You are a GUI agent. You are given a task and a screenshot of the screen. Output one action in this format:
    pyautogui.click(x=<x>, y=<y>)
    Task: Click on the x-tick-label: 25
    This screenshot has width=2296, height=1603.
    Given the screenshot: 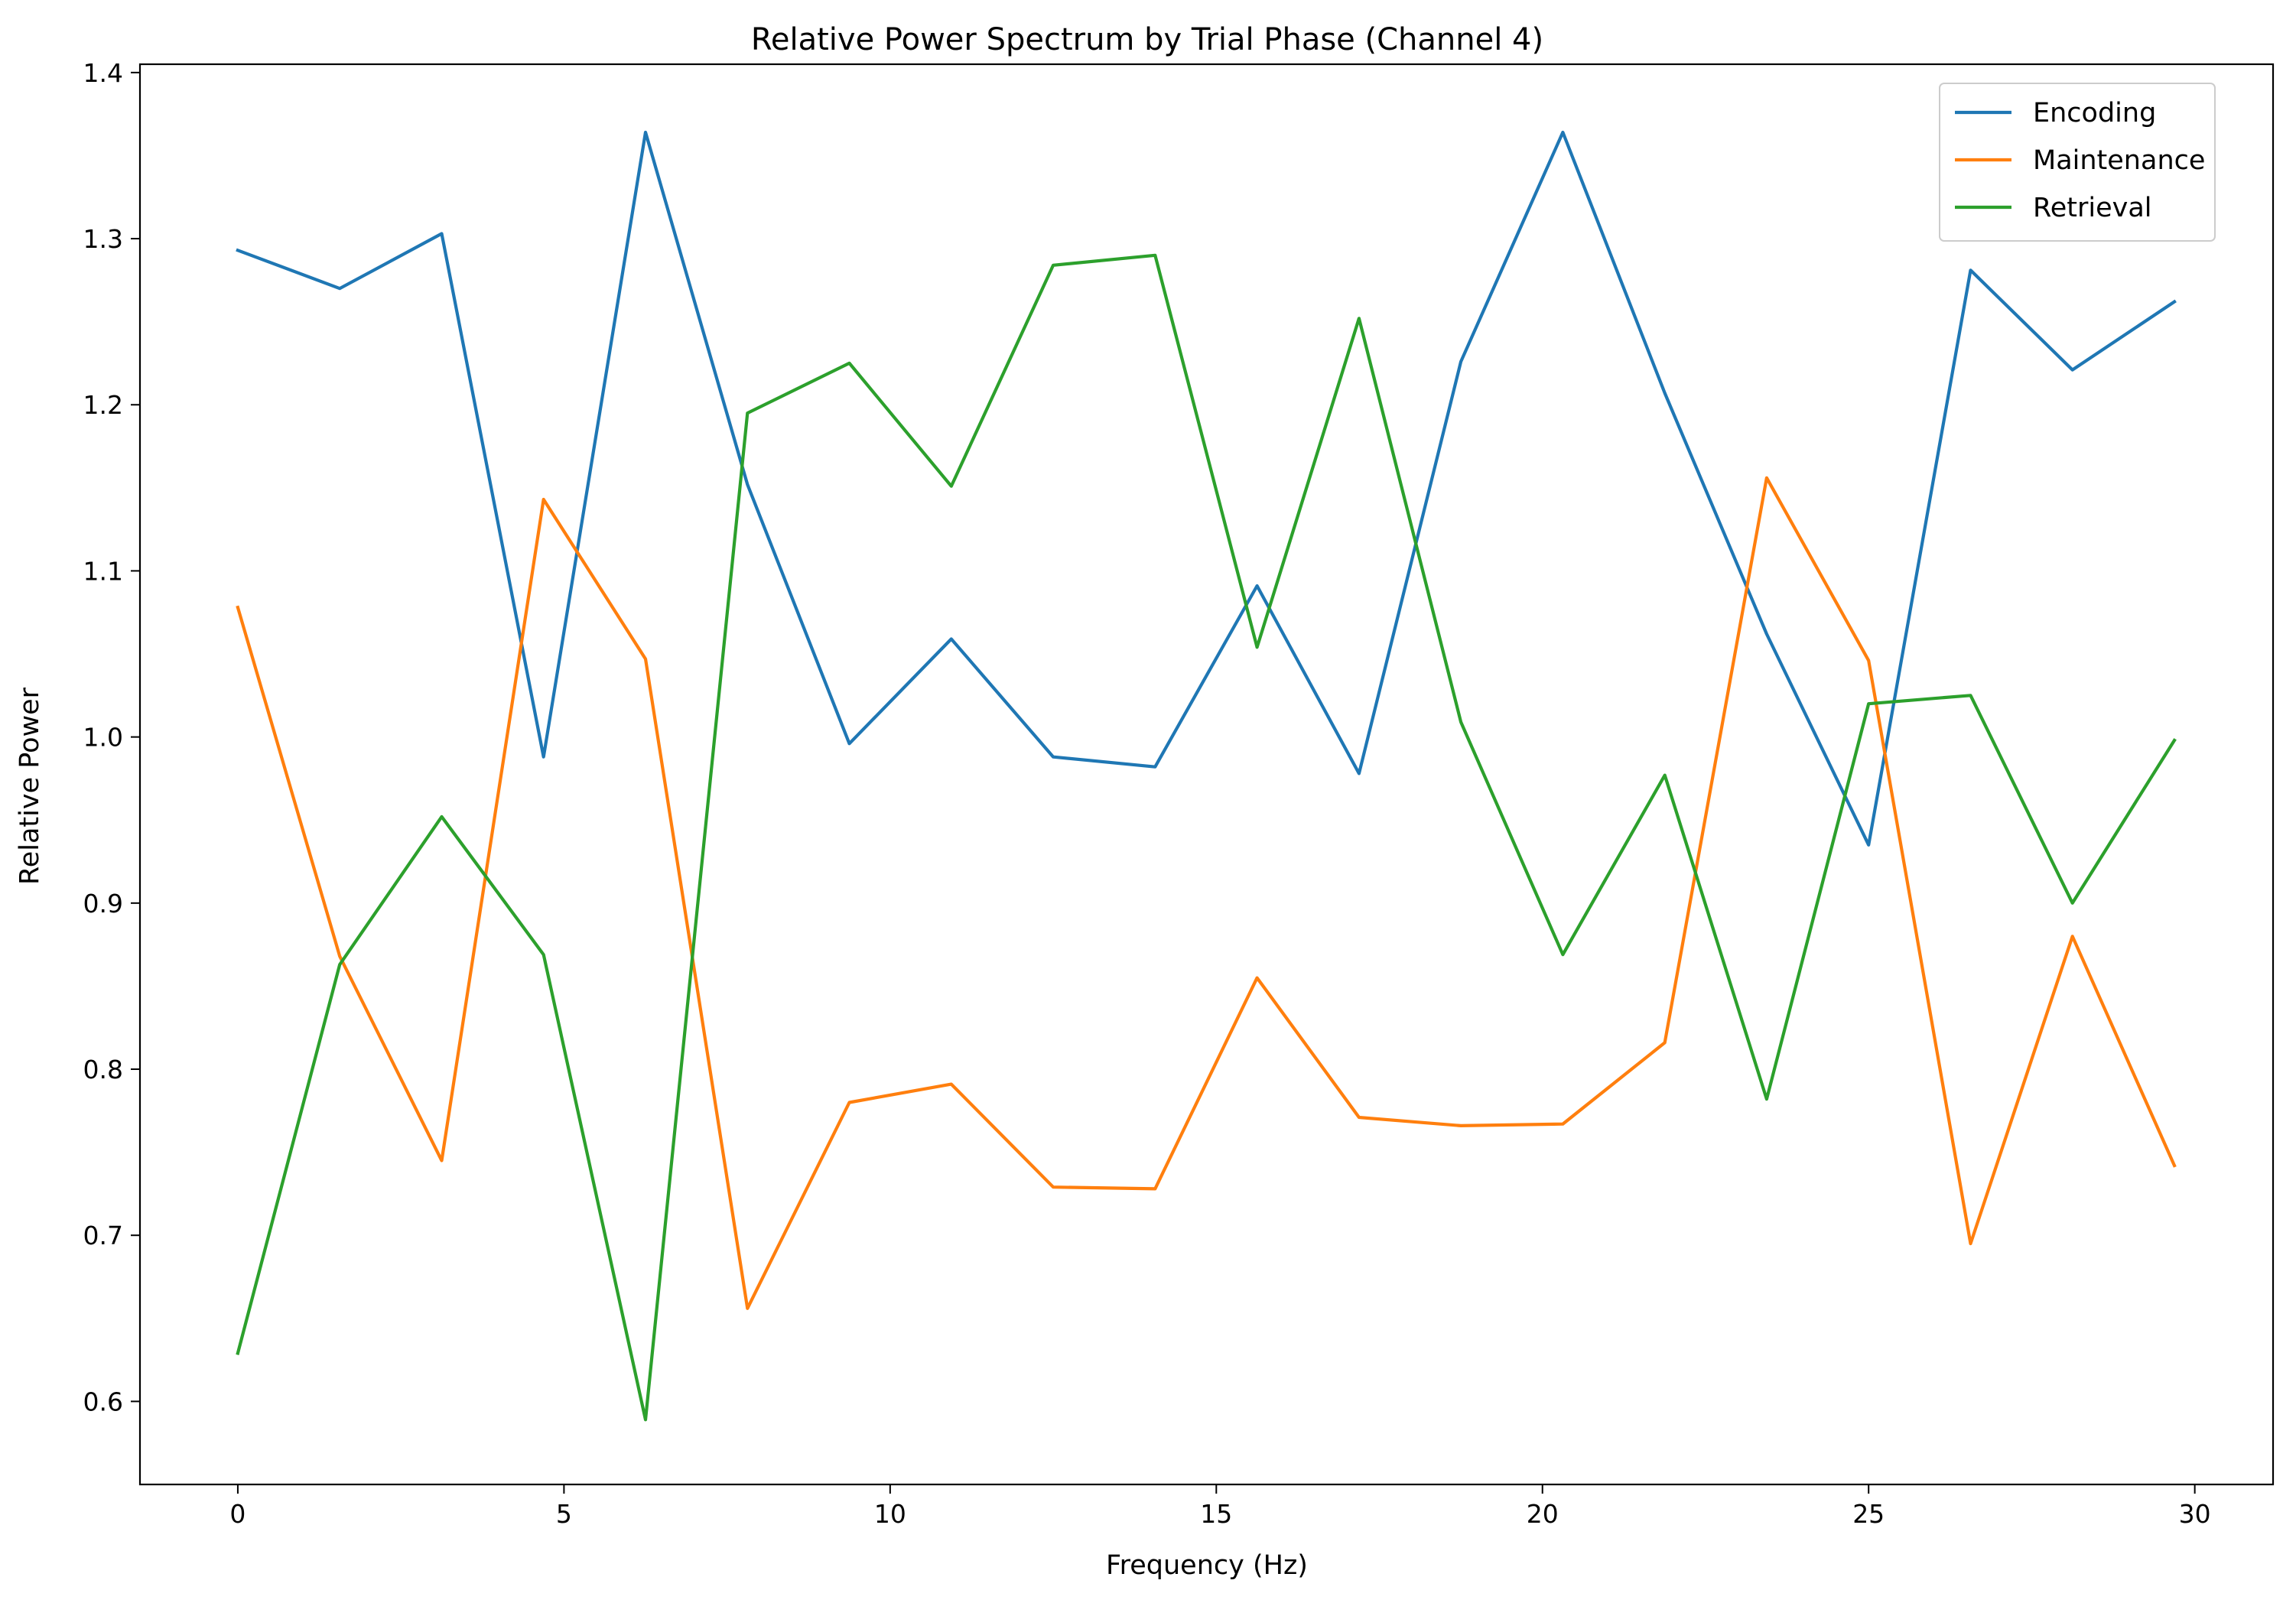 What is the action you would take?
    pyautogui.click(x=1869, y=1514)
    